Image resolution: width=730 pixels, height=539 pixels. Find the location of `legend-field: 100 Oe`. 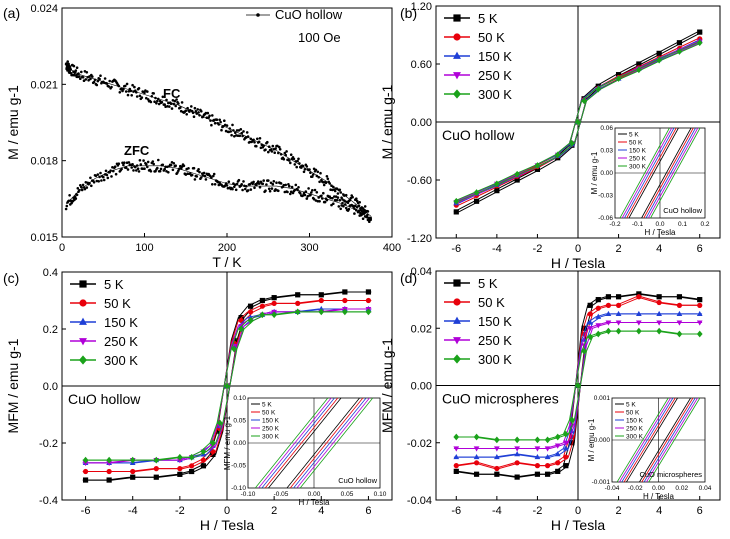

legend-field: 100 Oe is located at coordinates (319, 37).